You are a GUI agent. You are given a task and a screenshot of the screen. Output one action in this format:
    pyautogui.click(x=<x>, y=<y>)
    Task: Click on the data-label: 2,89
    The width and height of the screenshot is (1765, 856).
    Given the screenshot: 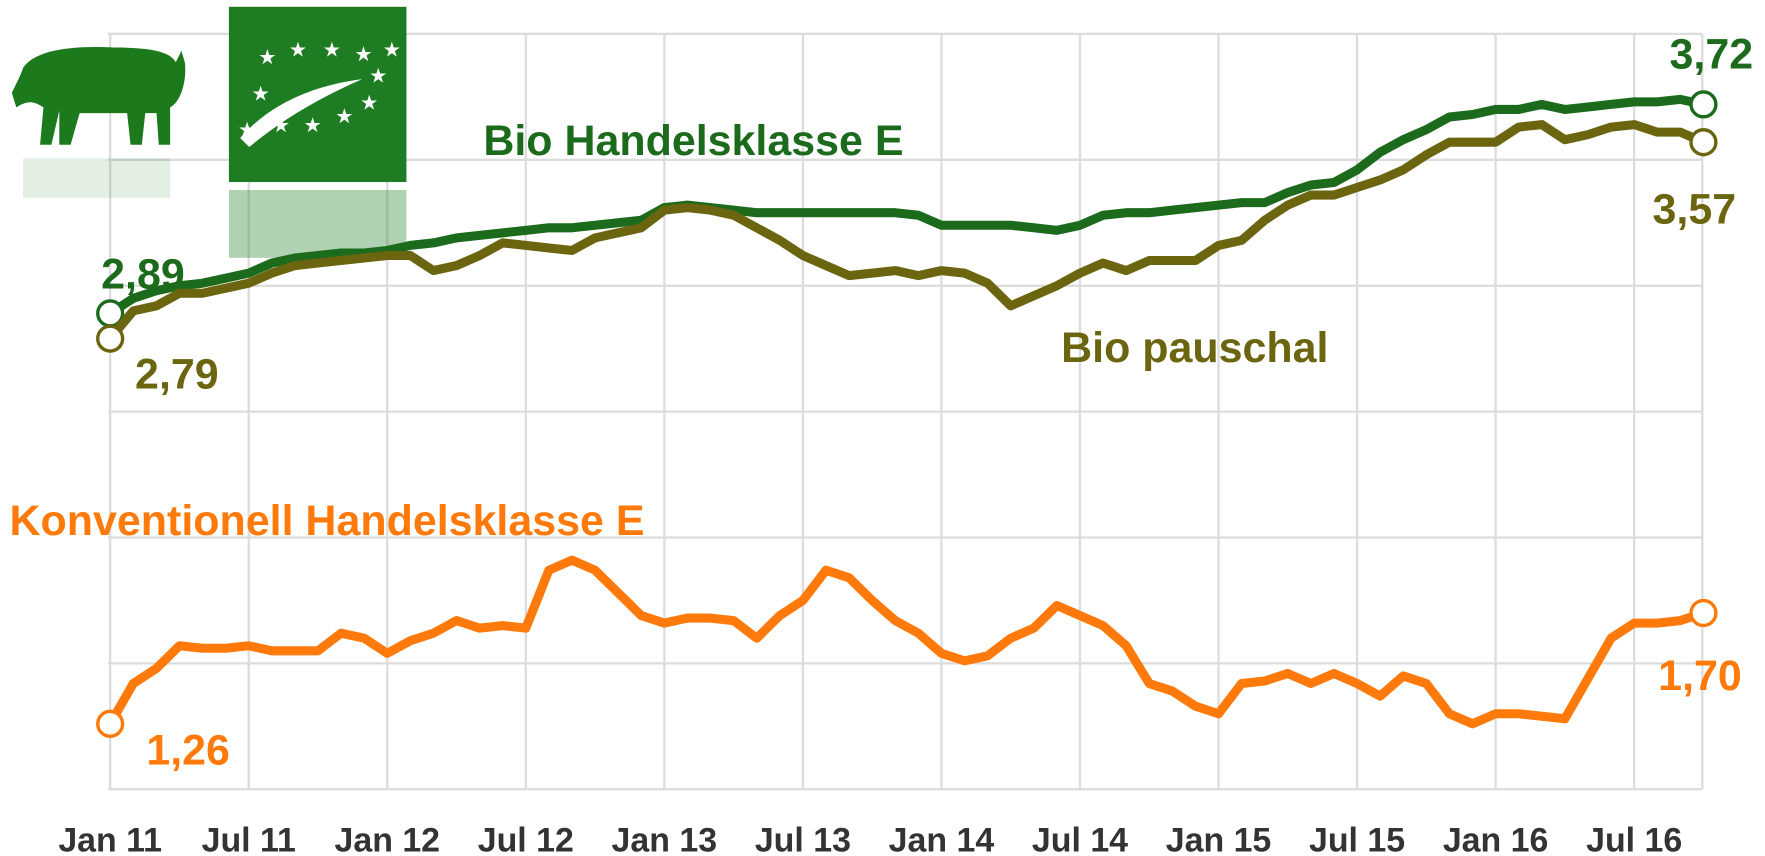 What is the action you would take?
    pyautogui.click(x=143, y=275)
    